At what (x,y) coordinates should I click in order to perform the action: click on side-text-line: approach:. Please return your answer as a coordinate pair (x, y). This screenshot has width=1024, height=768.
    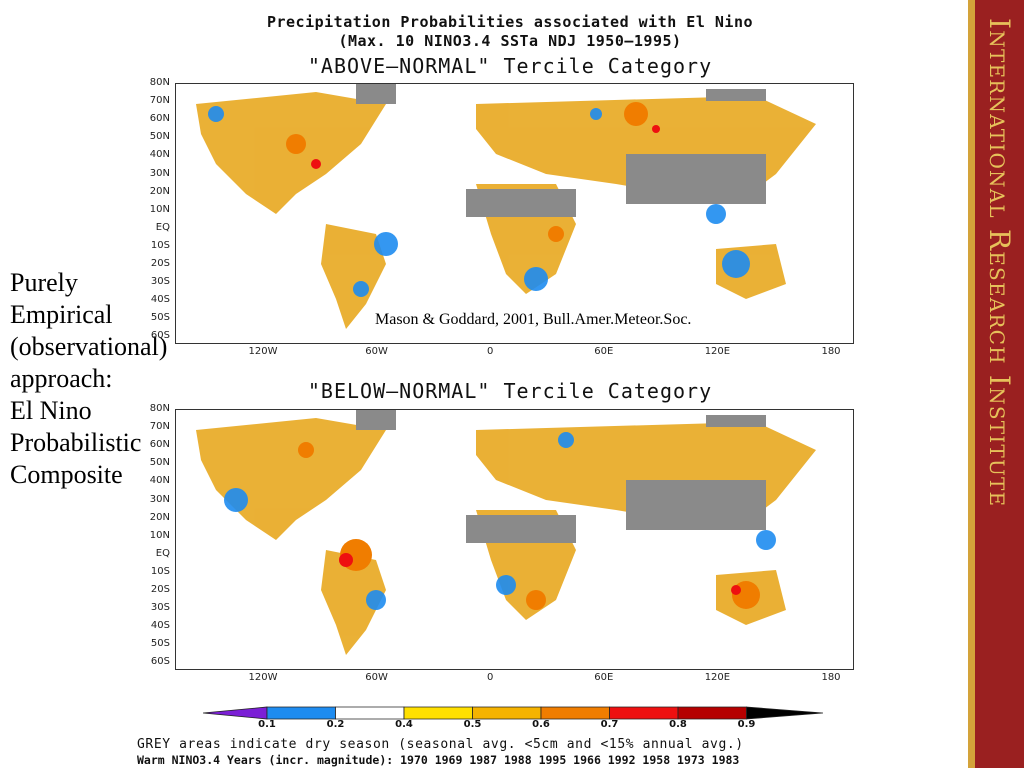
    Looking at the image, I should click on (61, 378).